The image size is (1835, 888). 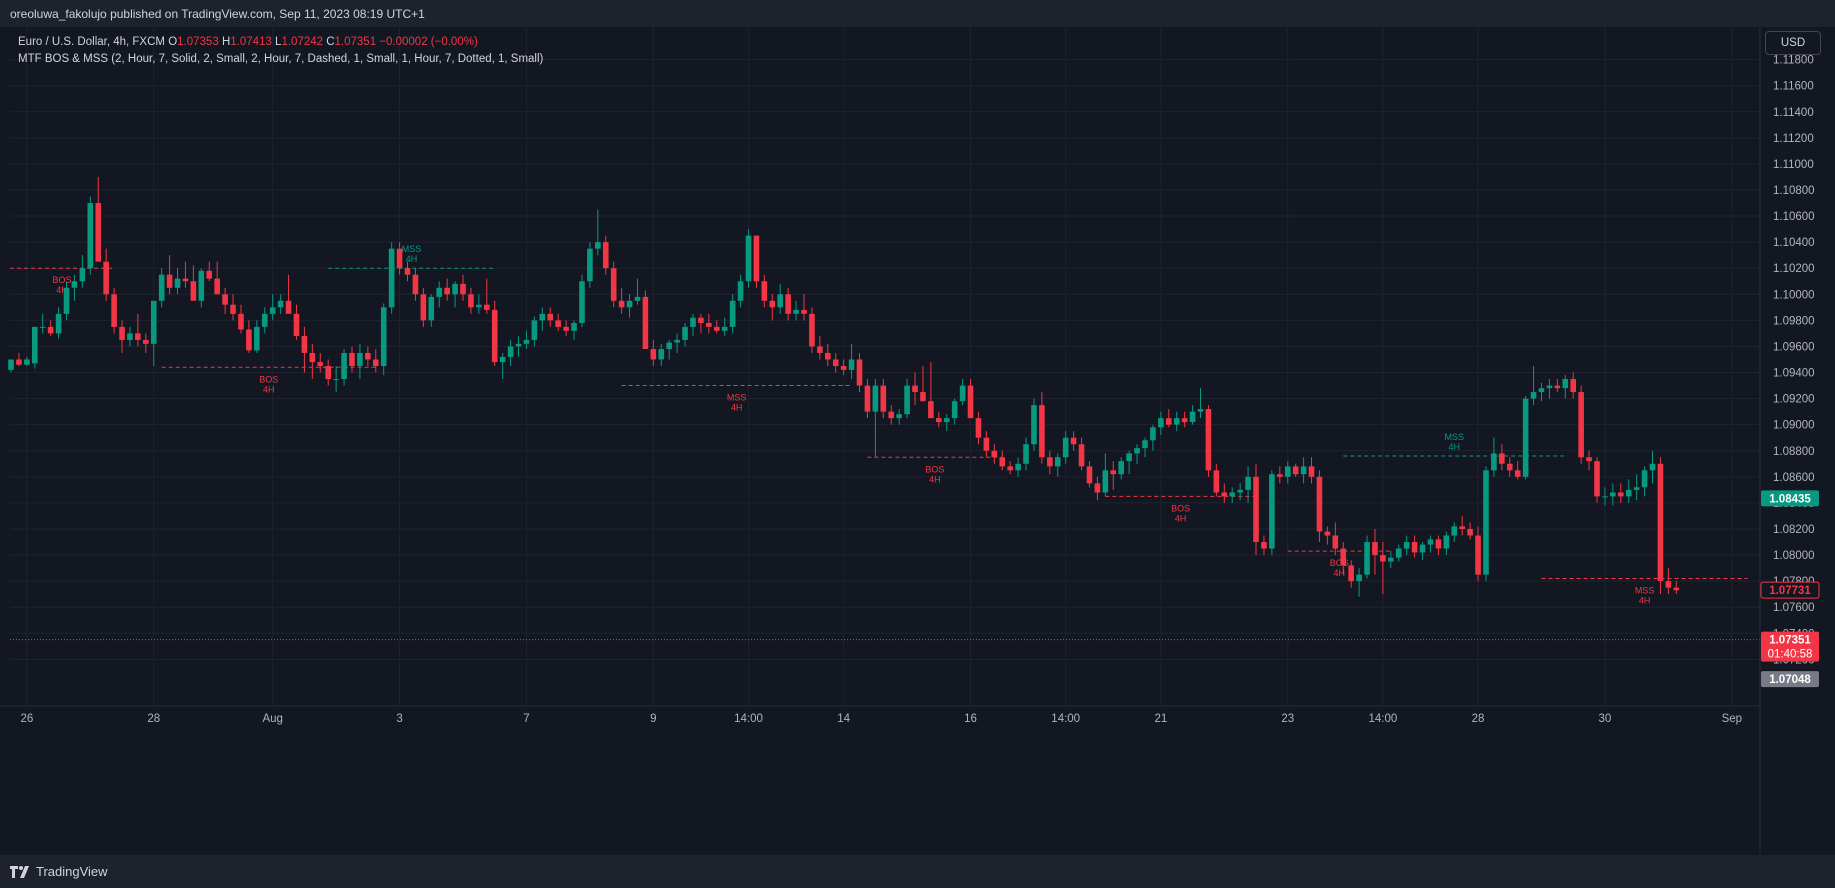 What do you see at coordinates (1287, 719) in the screenshot?
I see `time-tick-label: 23` at bounding box center [1287, 719].